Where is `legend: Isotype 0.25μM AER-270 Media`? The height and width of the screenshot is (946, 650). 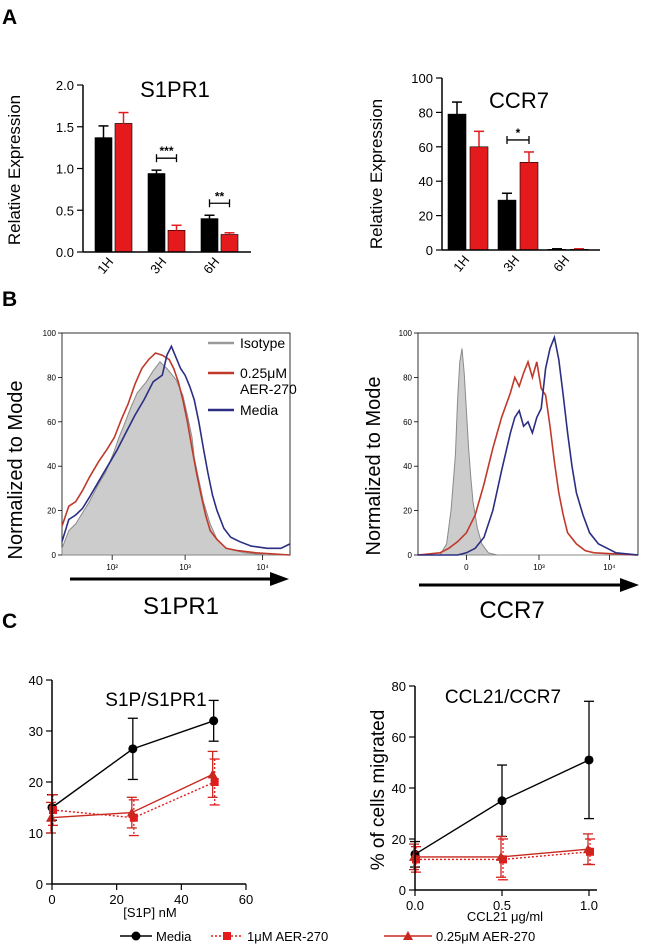
legend: Isotype 0.25μM AER-270 Media is located at coordinates (252, 376).